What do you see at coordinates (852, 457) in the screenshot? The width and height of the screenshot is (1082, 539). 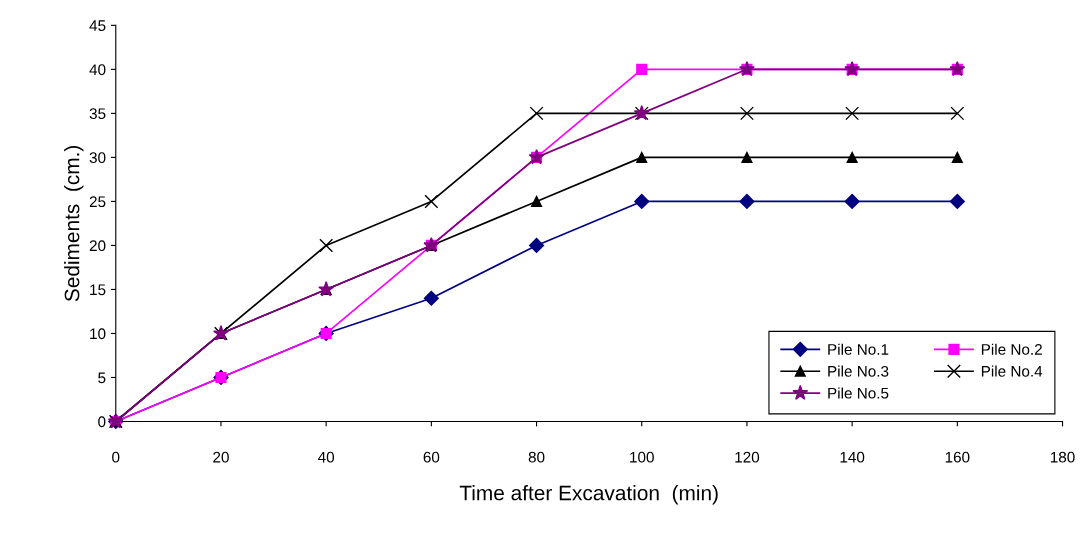 I see `x-tick-label: 140` at bounding box center [852, 457].